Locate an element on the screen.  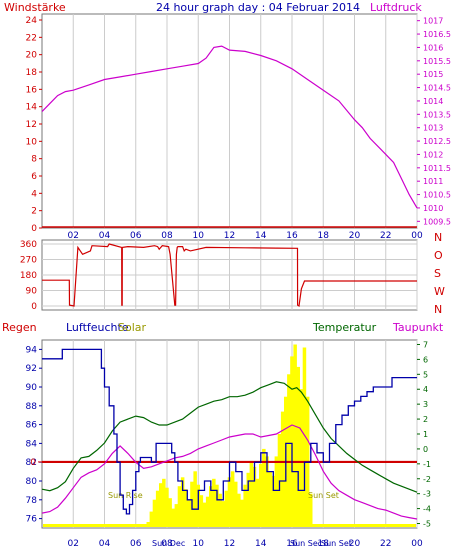
climate-x-tick-label: 22 is located at coordinates (385, 544).